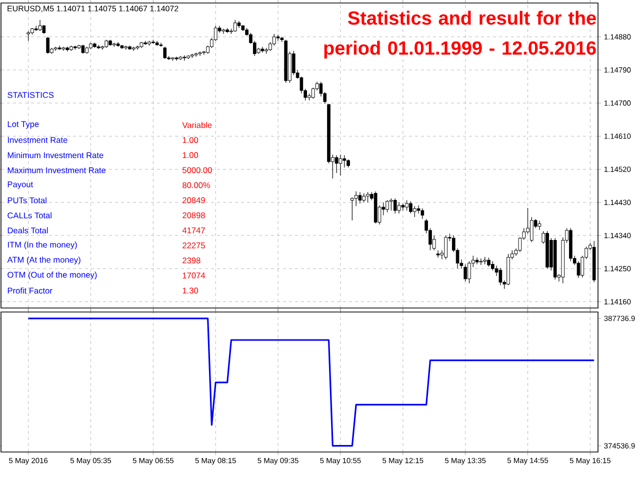  Describe the element at coordinates (190, 291) in the screenshot. I see `annotation: 1.30` at that location.